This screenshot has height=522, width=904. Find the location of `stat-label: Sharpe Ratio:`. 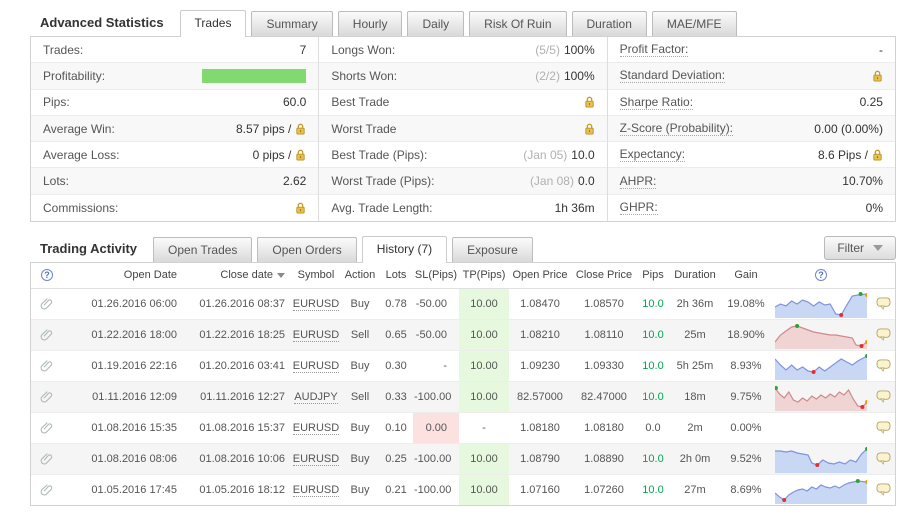

stat-label: Sharpe Ratio: is located at coordinates (656, 102).